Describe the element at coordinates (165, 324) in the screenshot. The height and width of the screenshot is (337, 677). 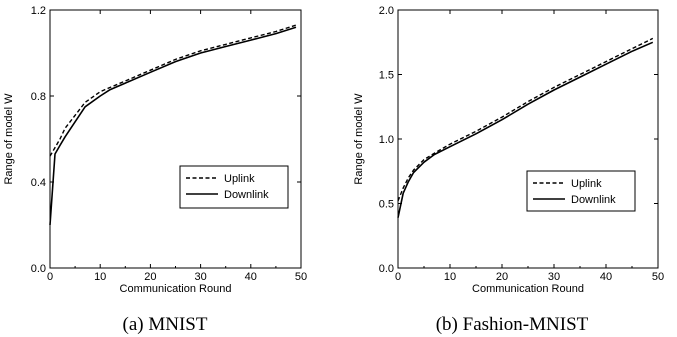
I see `mnist-caption: (a) MNIST` at that location.